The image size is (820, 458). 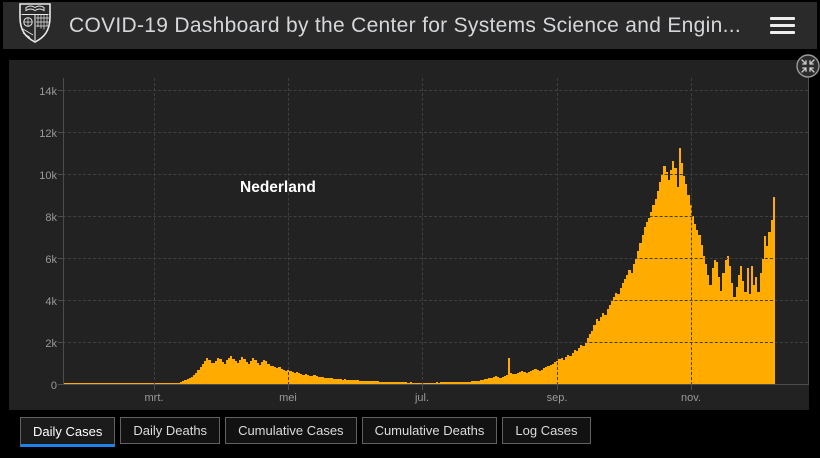 I want to click on expand-button, so click(x=807, y=66).